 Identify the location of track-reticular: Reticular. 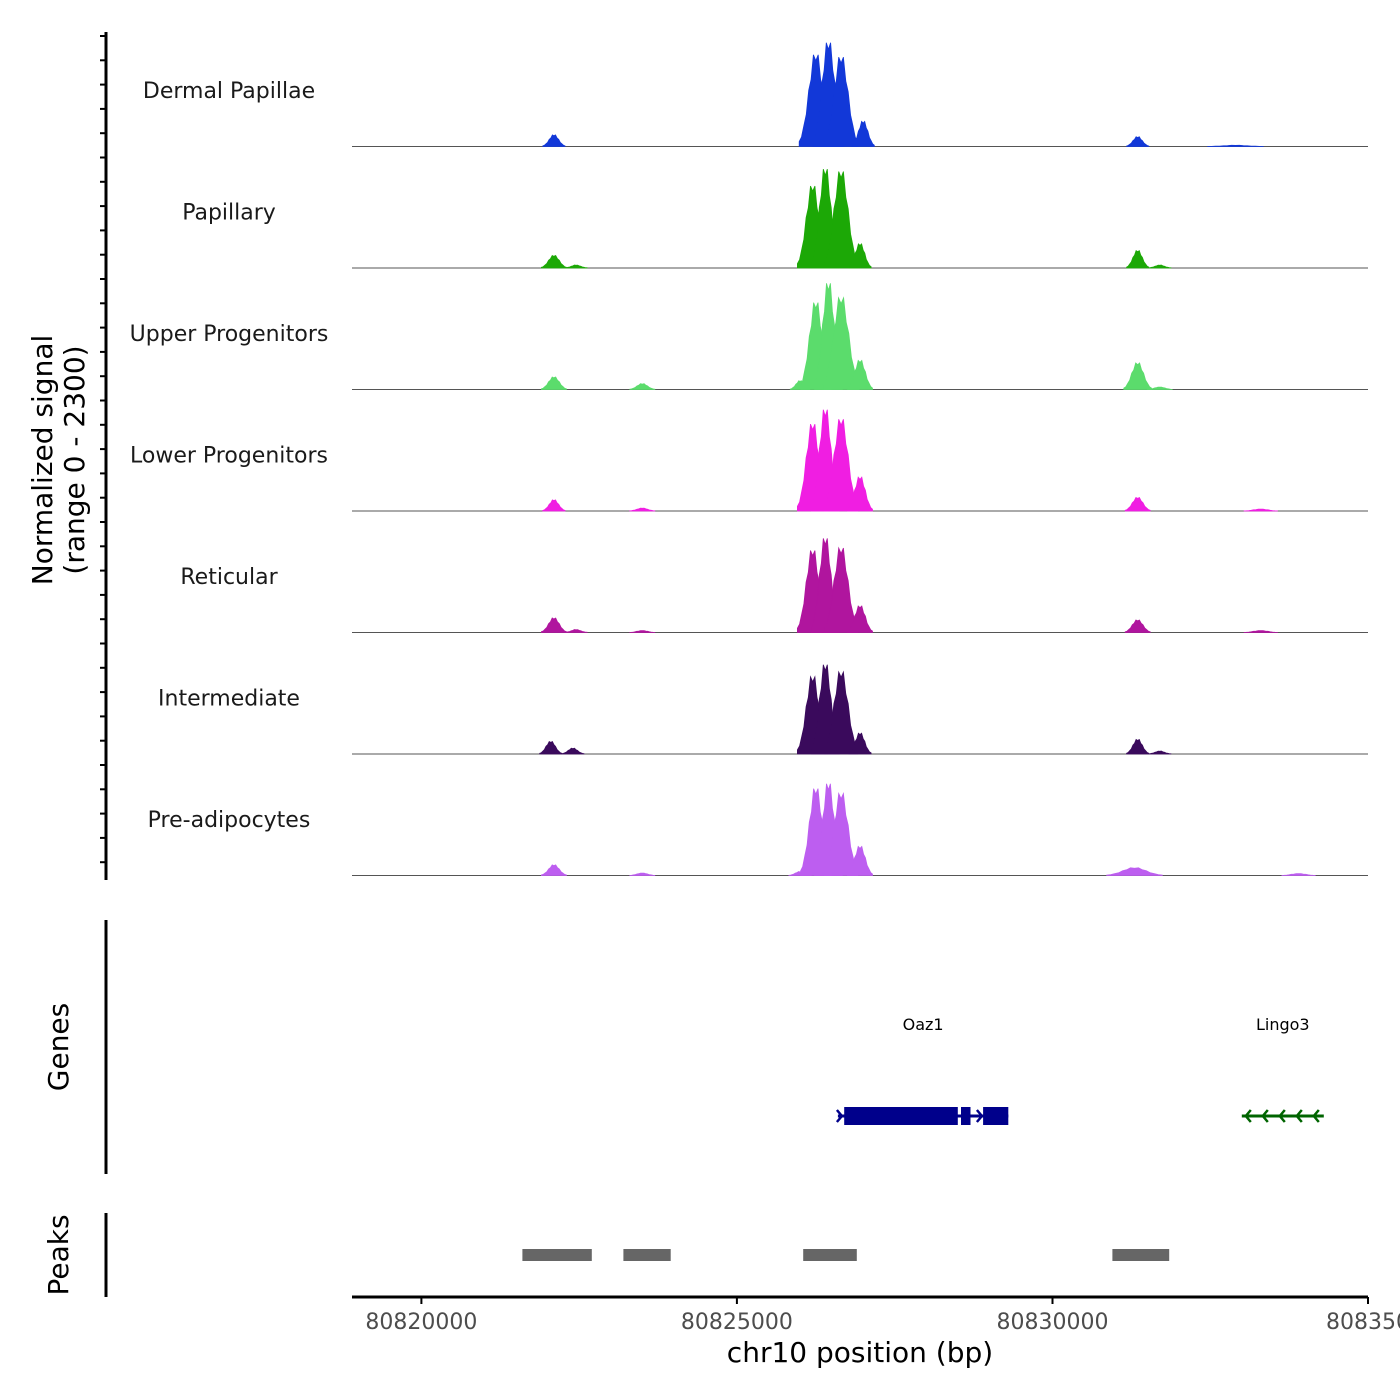
(774, 585).